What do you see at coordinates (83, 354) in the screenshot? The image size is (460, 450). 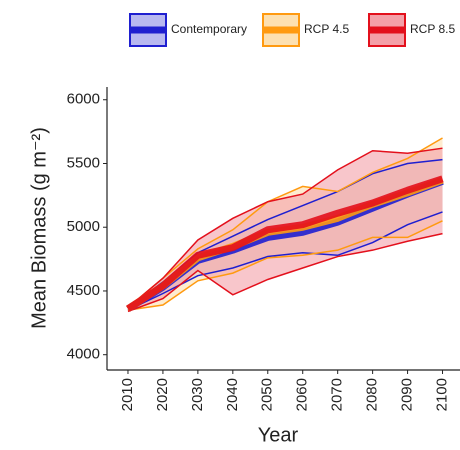 I see `y-tick-label: 4000` at bounding box center [83, 354].